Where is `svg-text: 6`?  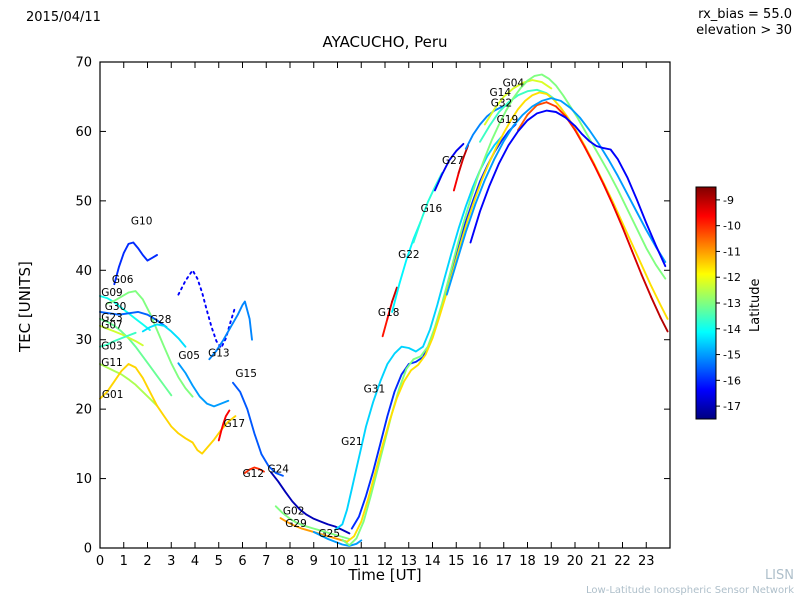 svg-text: 6 is located at coordinates (242, 561).